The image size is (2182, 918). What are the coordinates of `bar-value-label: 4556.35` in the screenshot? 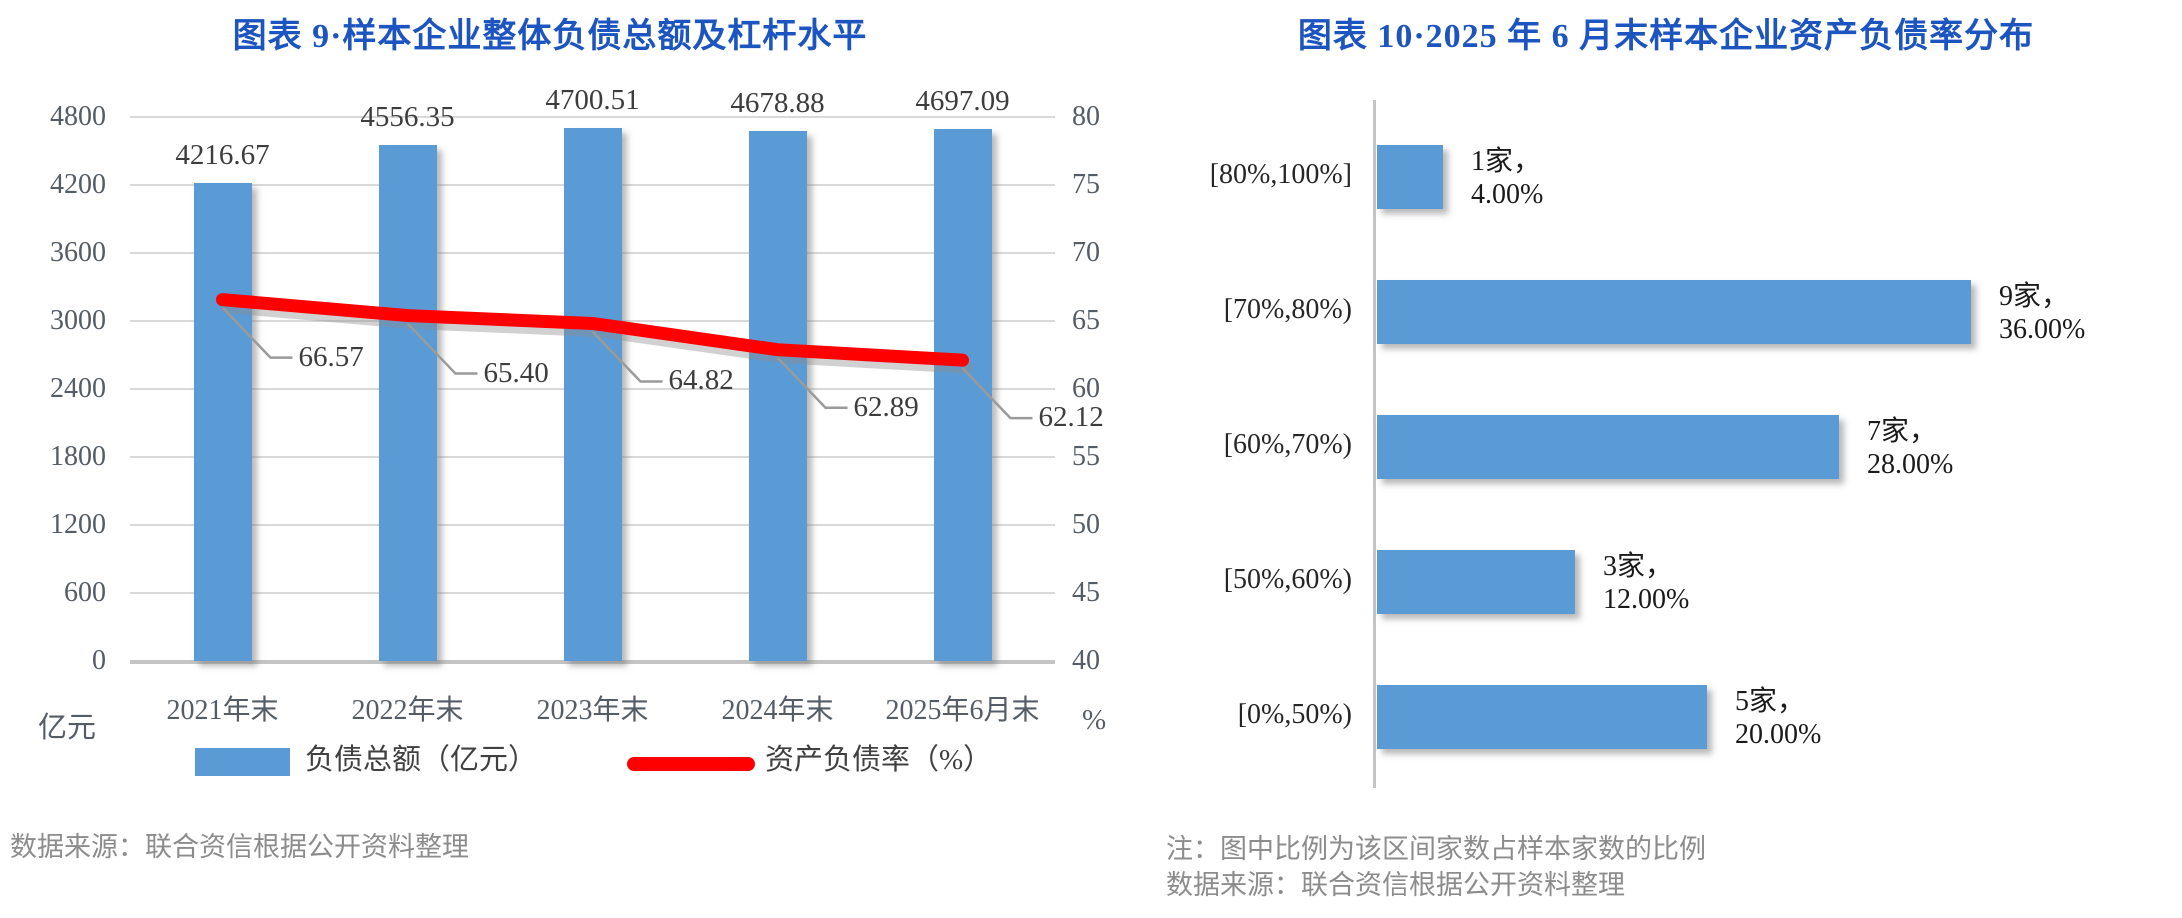 It's located at (407, 116).